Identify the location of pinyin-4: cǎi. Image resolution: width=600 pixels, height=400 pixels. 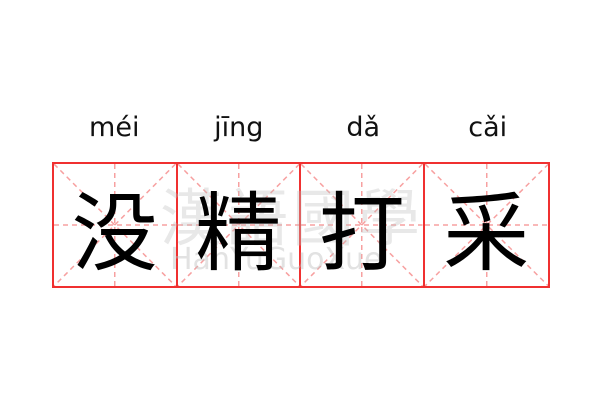
(488, 127).